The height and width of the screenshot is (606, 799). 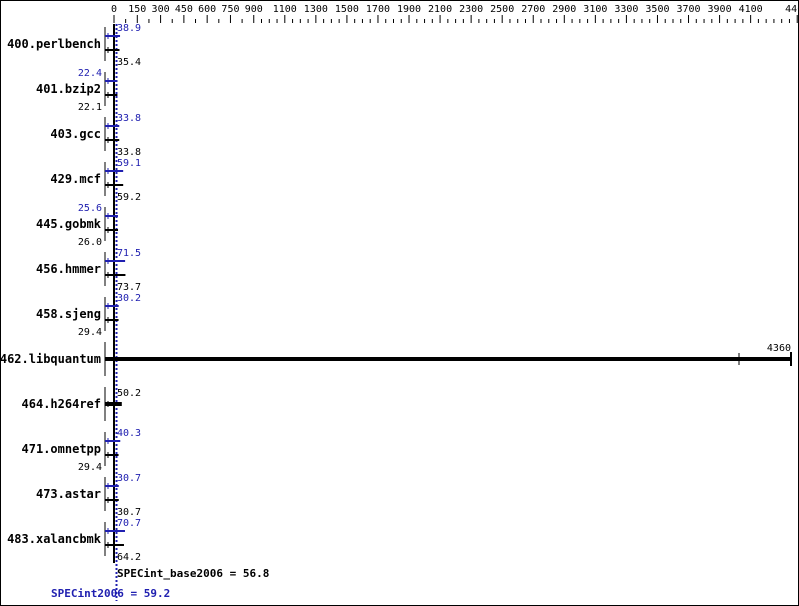 What do you see at coordinates (129, 163) in the screenshot?
I see `value-label-peak: 59.1` at bounding box center [129, 163].